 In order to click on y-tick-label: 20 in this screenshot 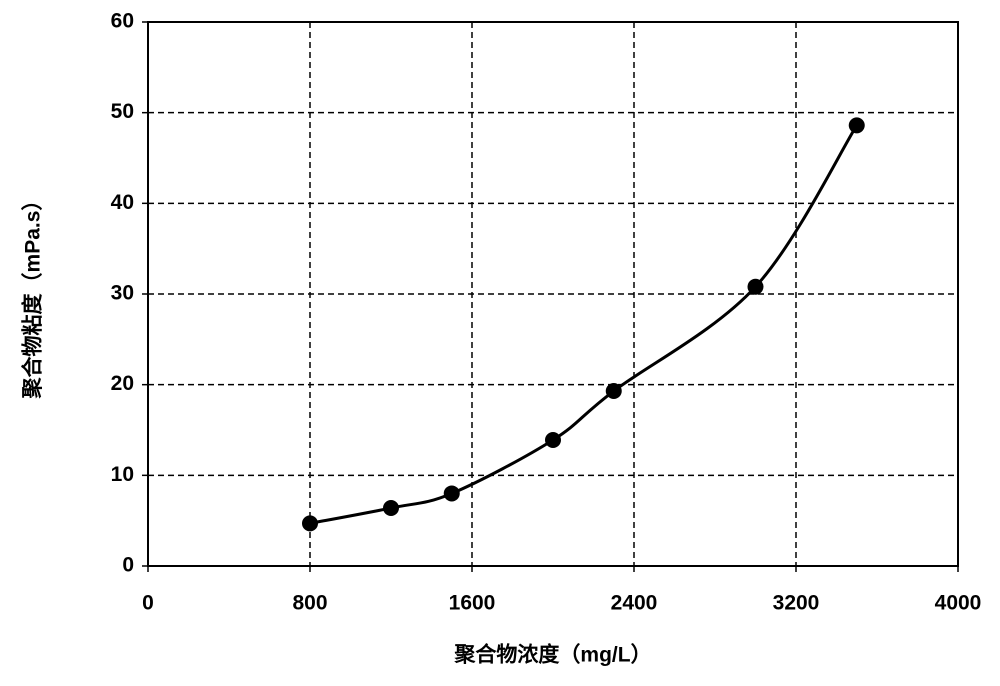, I will do `click(122, 383)`.